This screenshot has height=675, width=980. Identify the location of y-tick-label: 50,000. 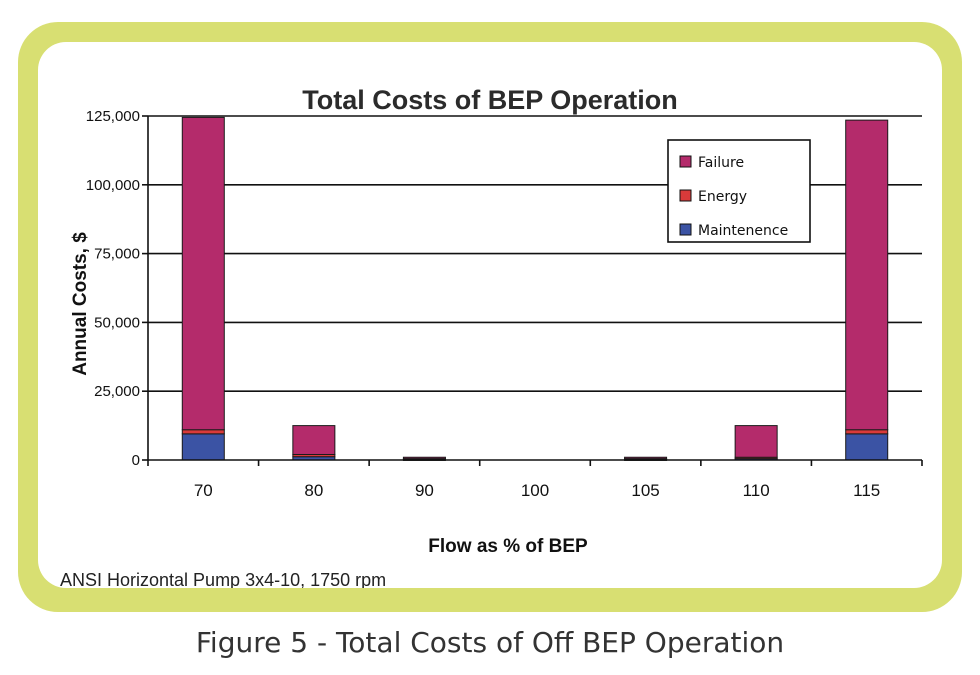
(117, 322).